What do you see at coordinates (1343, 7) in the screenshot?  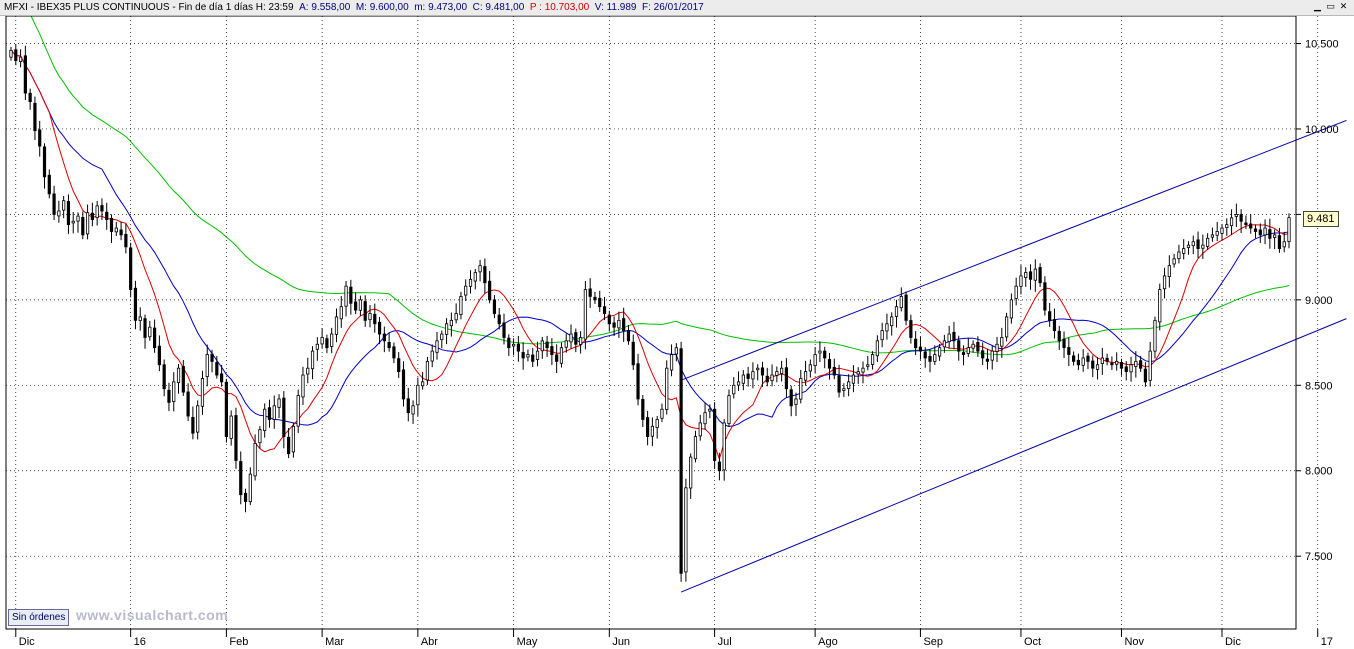 I see `close-icon: ✕` at bounding box center [1343, 7].